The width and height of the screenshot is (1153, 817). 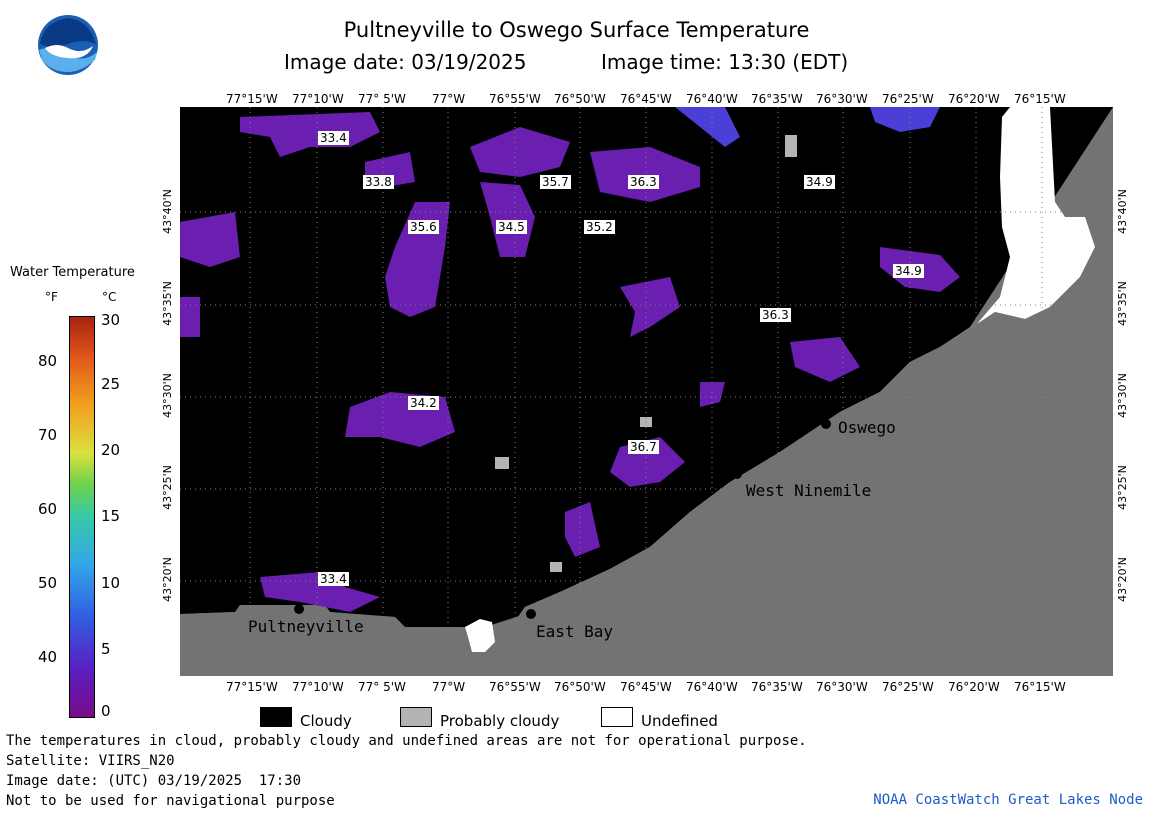 I want to click on f-tick: 50, so click(x=48, y=583).